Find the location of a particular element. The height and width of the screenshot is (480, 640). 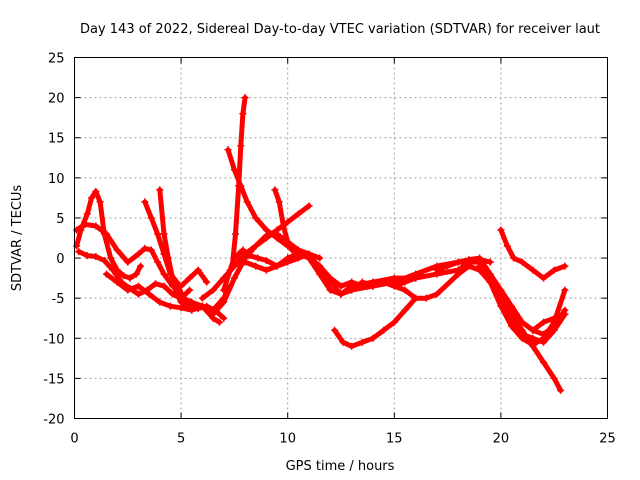

y-axis-label: SDTVAR / TECUs is located at coordinates (17, 238).